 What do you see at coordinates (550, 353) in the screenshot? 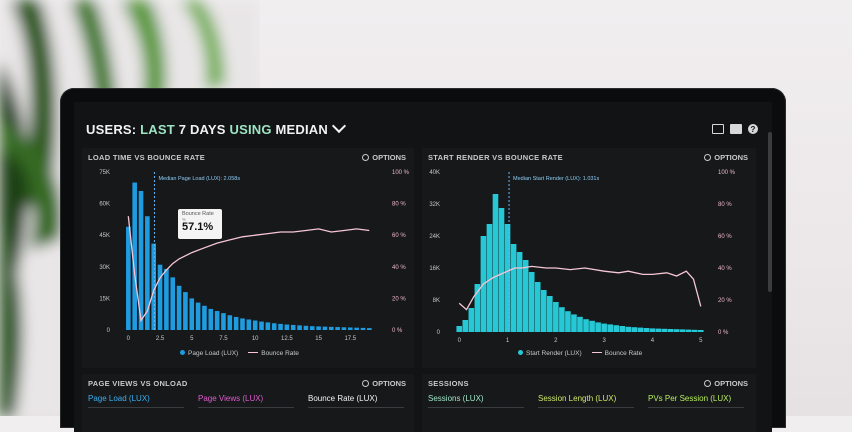
I see `render-legend-bars: Start Render (LUX)` at bounding box center [550, 353].